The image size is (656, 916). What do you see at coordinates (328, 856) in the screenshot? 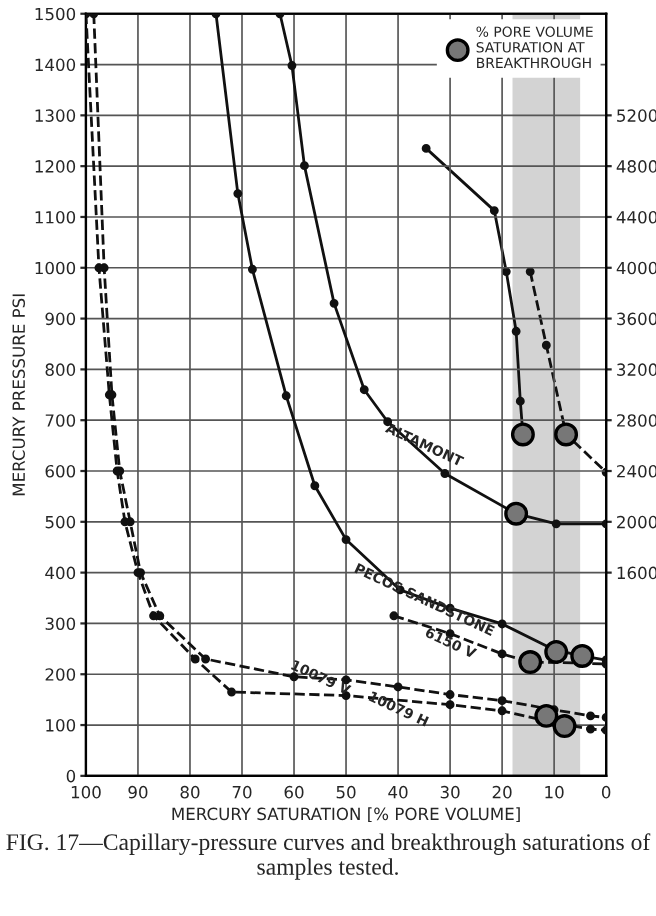
I see `text: FIG. 17—Capillary-pressure curves and breakthrough saturations of samples tested.` at bounding box center [328, 856].